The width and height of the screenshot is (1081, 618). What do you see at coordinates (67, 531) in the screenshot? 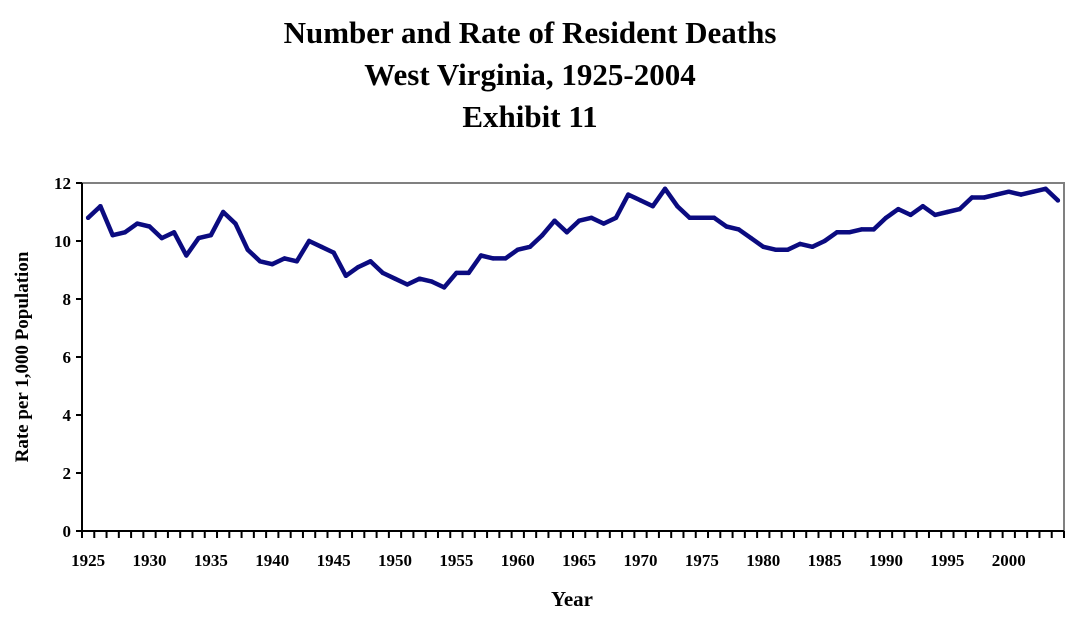
I see `y-tick-label: 0` at bounding box center [67, 531].